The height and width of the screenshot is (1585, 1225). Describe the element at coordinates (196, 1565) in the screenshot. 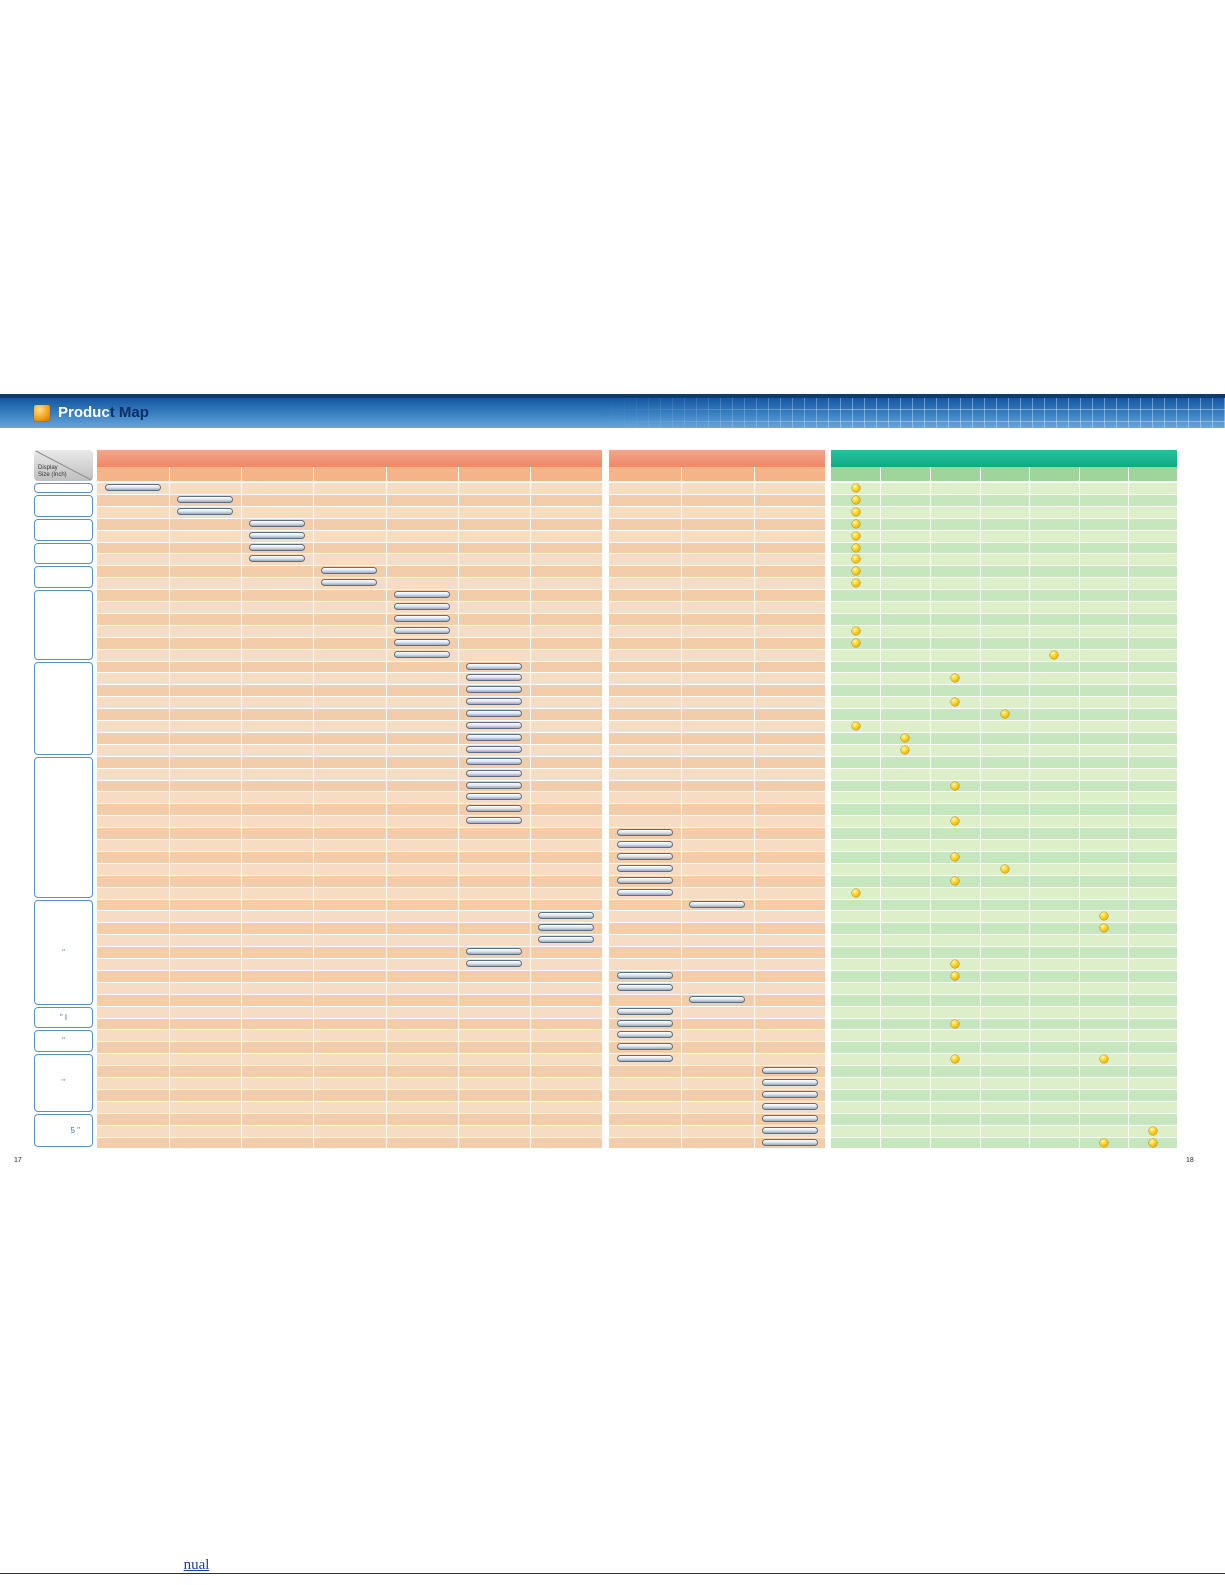

I see `footer-link: nual` at that location.